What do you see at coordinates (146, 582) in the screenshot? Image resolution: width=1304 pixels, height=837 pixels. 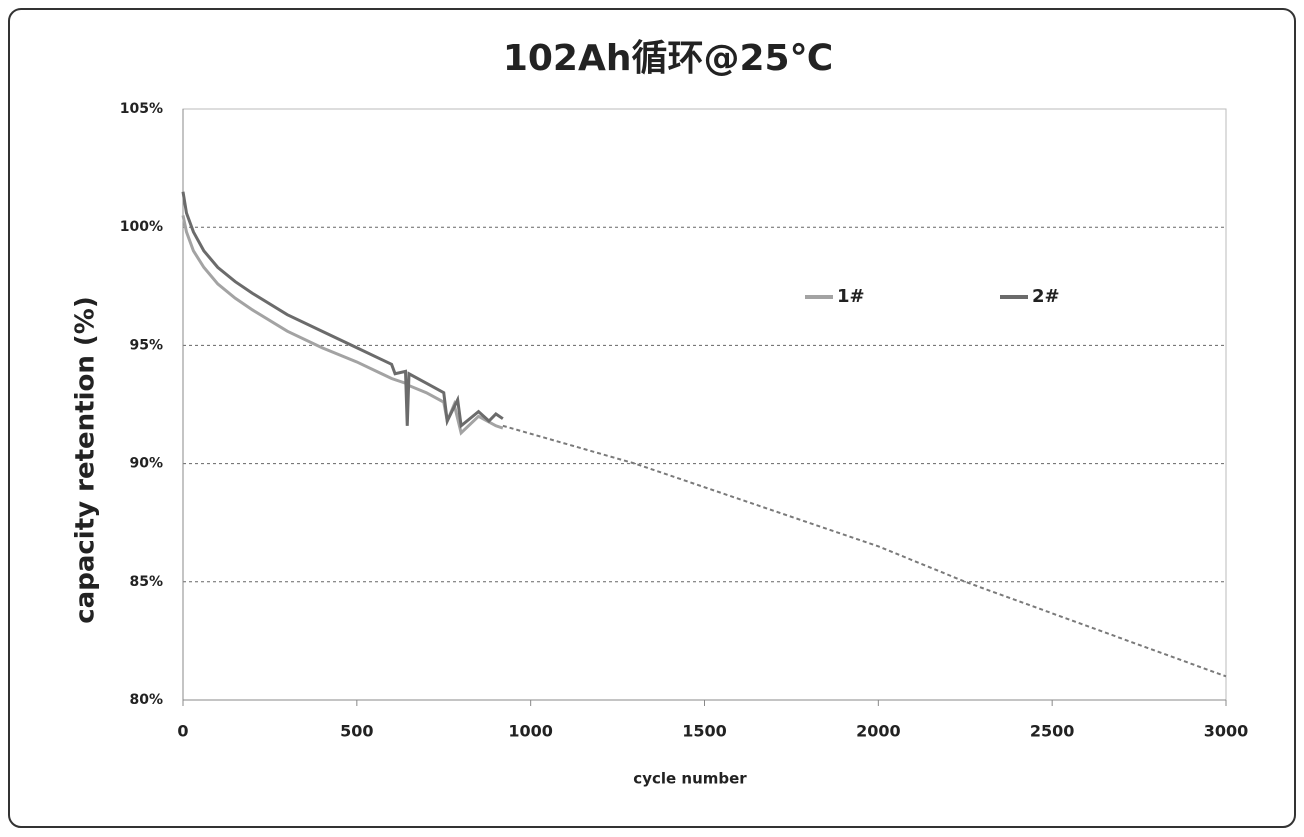 I see `y-tick-label: 85%` at bounding box center [146, 582].